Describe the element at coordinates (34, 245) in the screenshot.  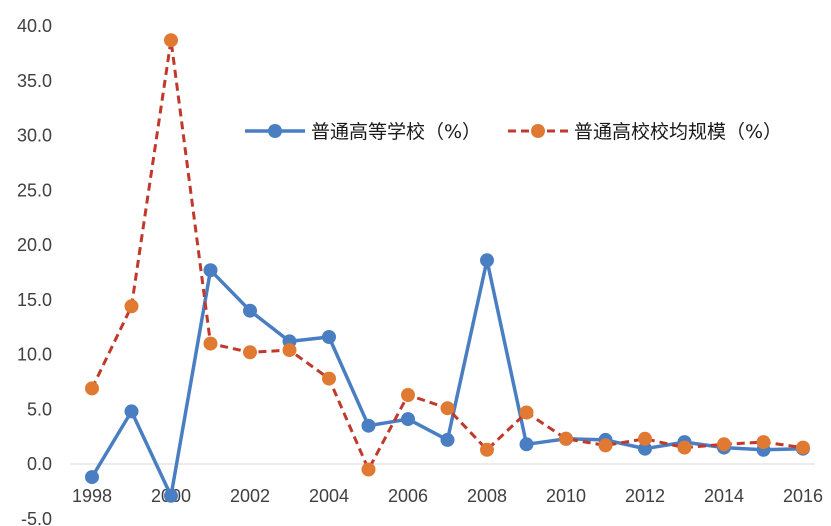
I see `y-tick-label: 20.0` at that location.